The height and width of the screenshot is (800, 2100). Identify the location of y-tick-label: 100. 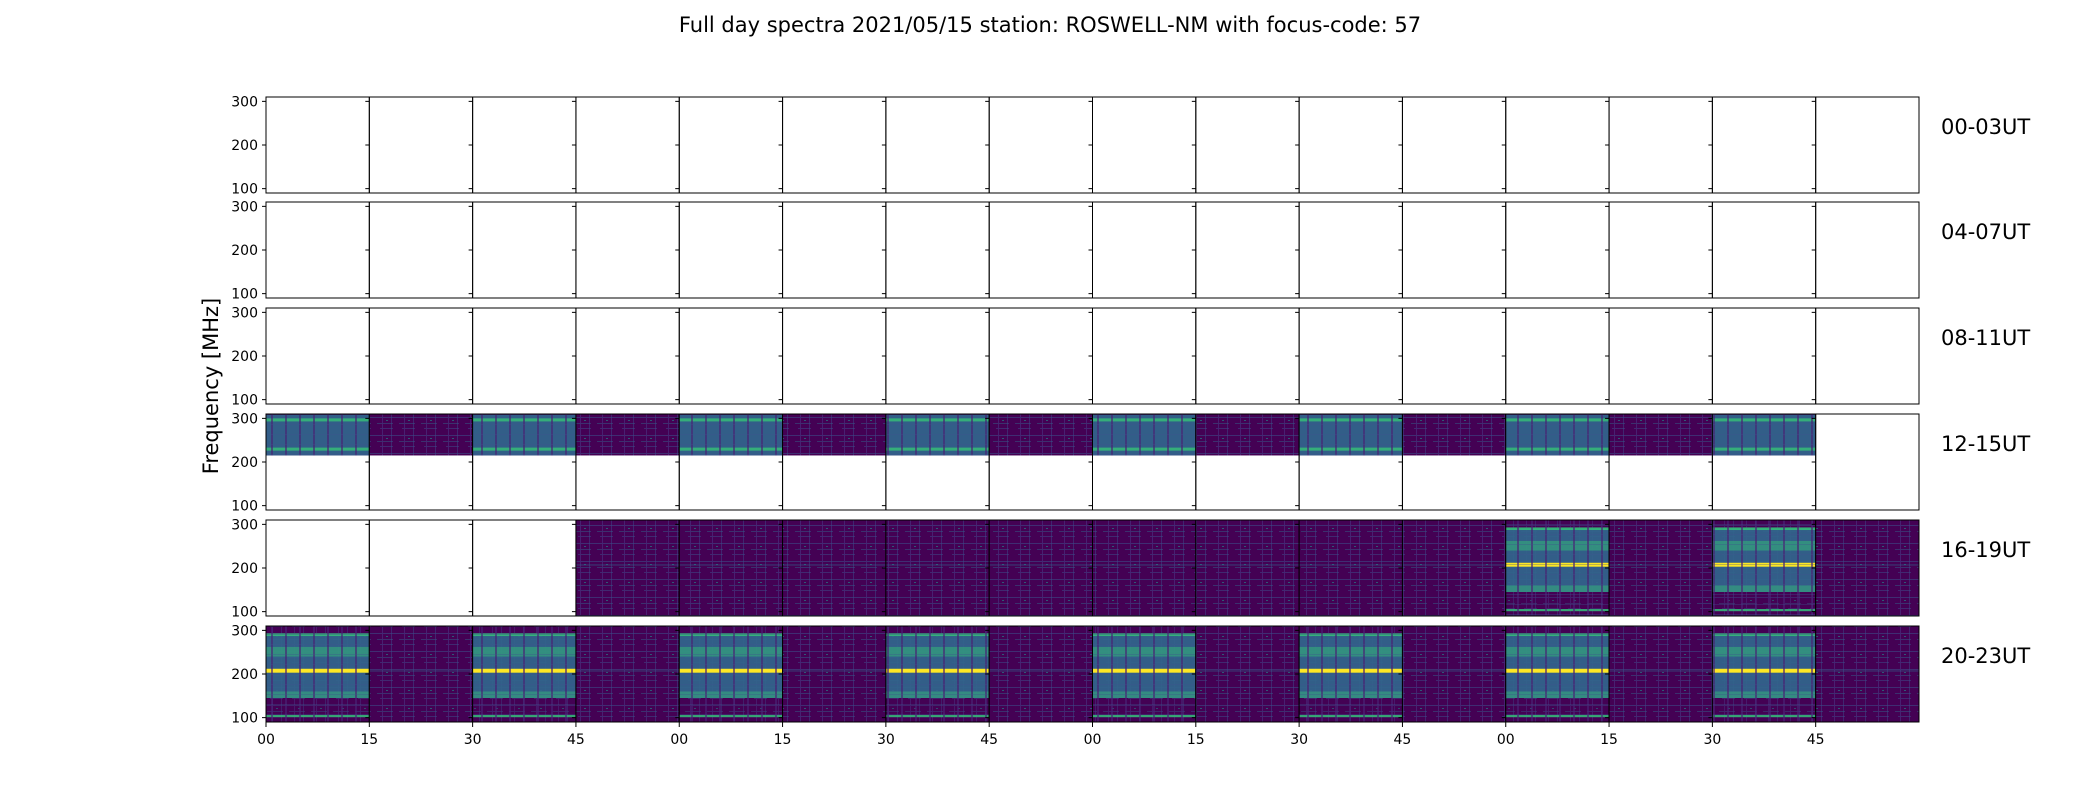
(244, 507).